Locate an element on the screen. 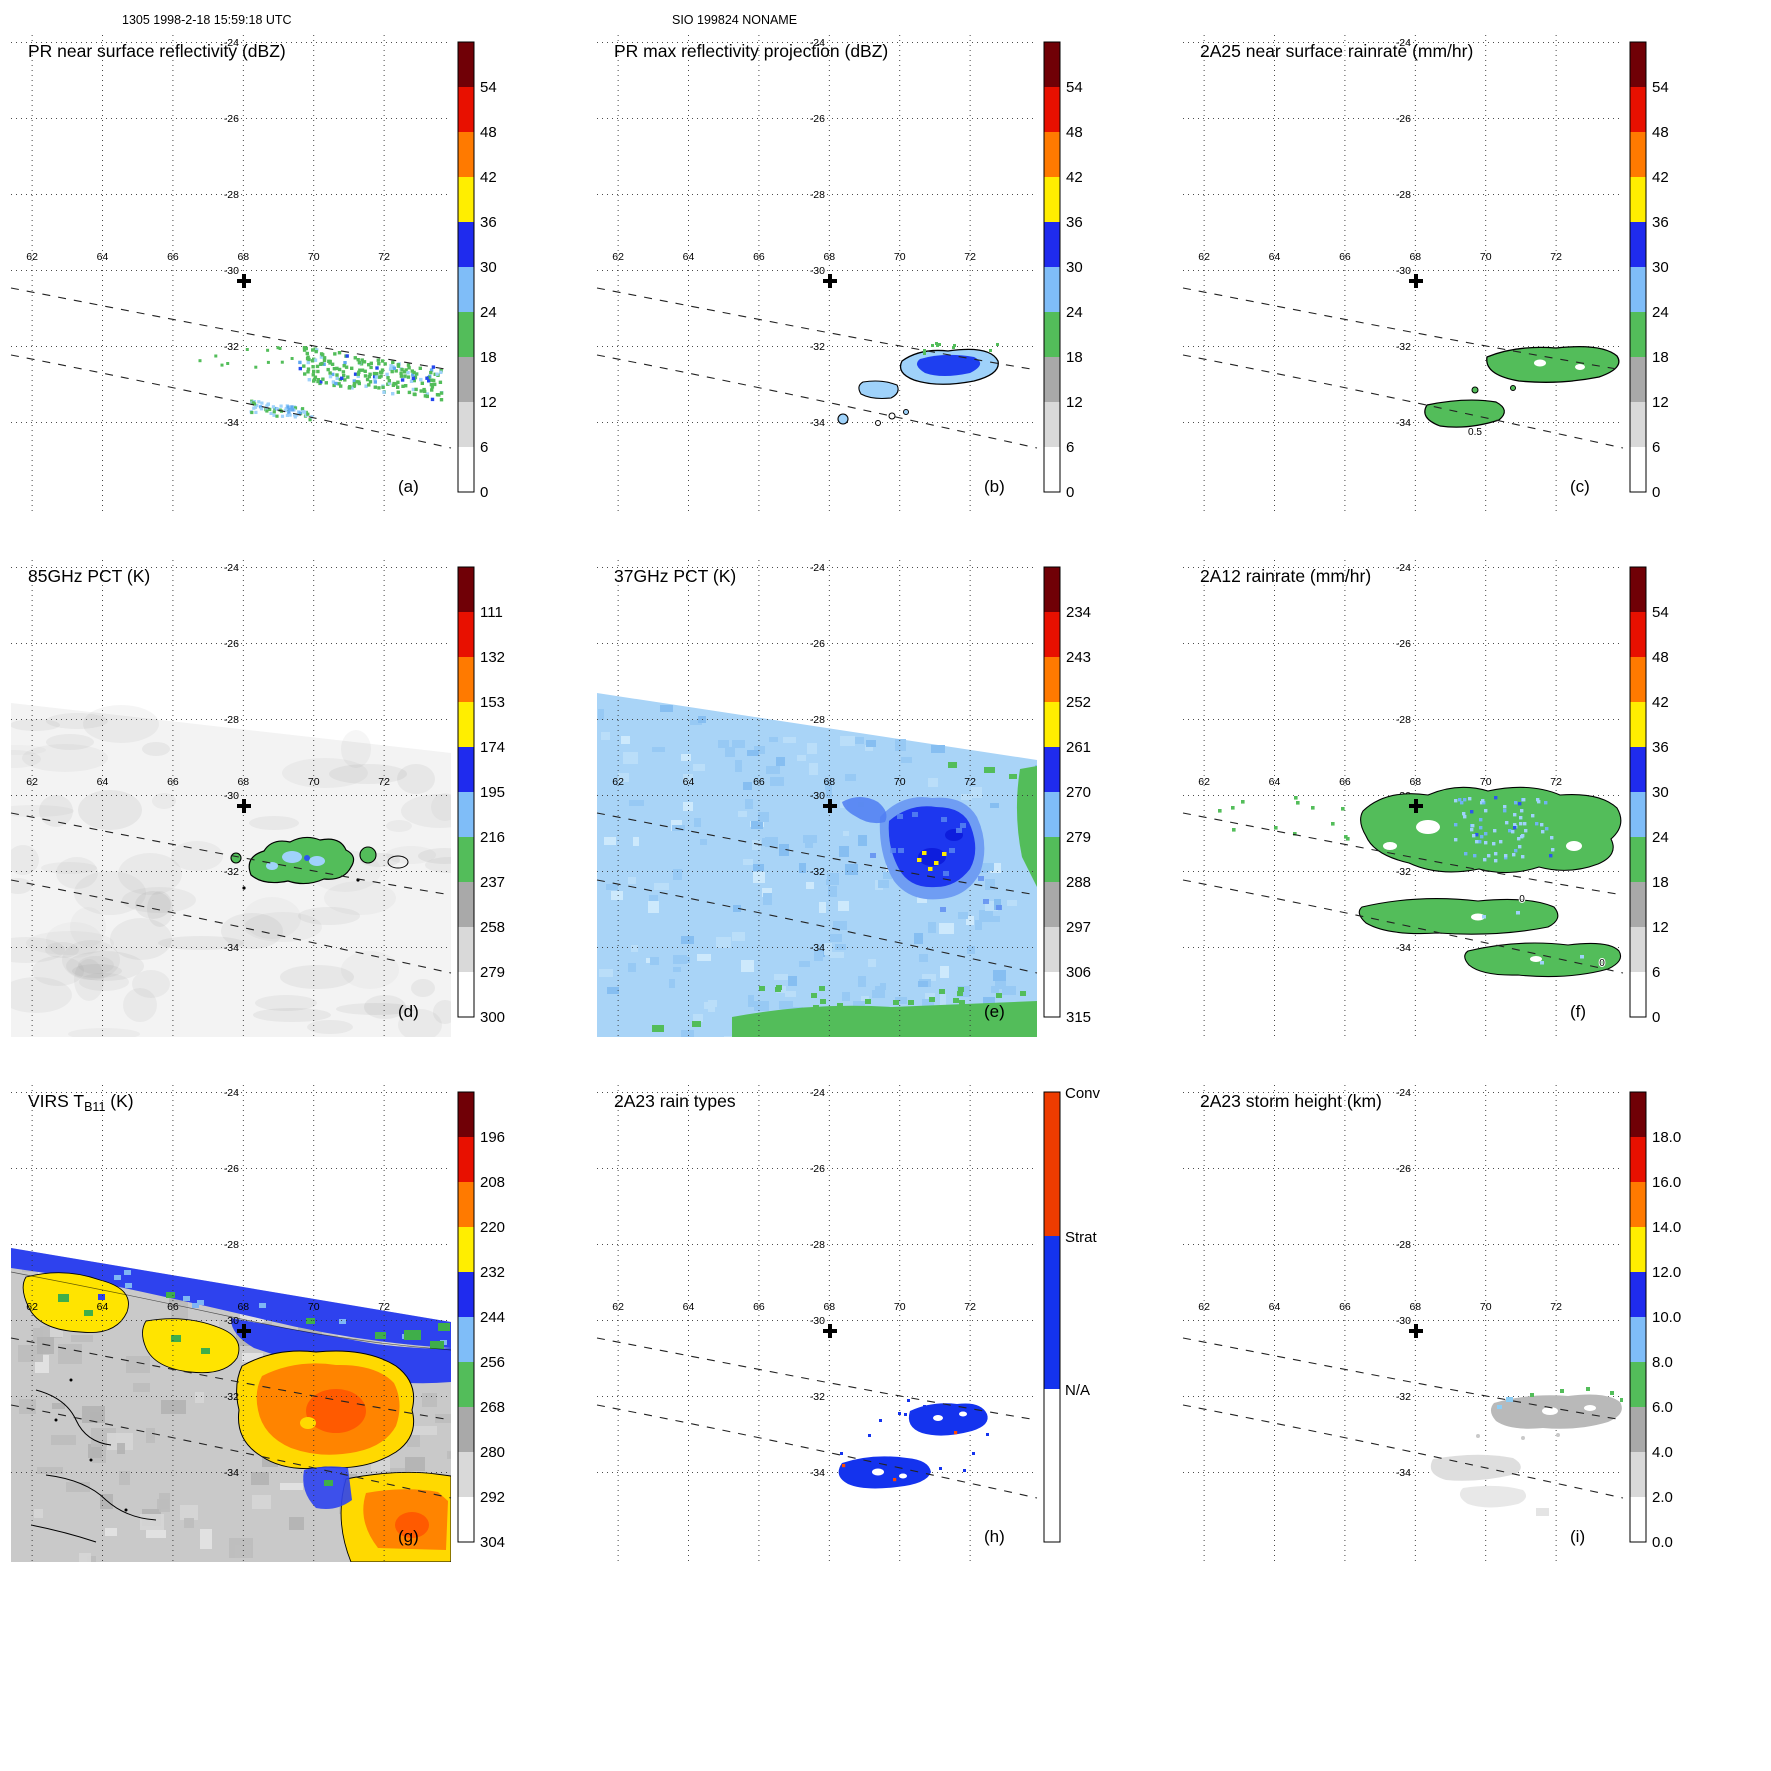  colorbar-tick-label: 54 is located at coordinates (1660, 612).